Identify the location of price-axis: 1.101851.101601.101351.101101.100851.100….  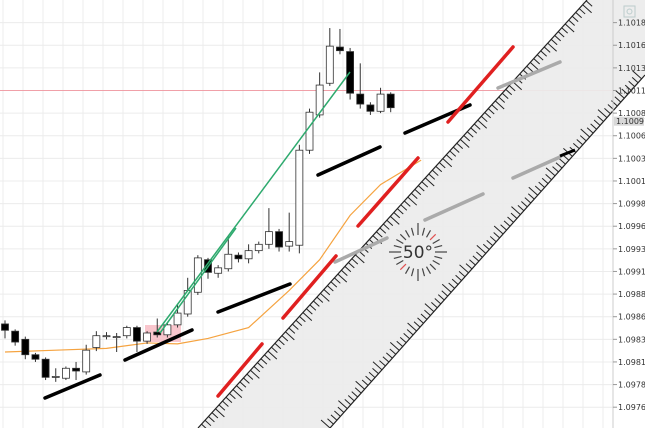
(629, 216).